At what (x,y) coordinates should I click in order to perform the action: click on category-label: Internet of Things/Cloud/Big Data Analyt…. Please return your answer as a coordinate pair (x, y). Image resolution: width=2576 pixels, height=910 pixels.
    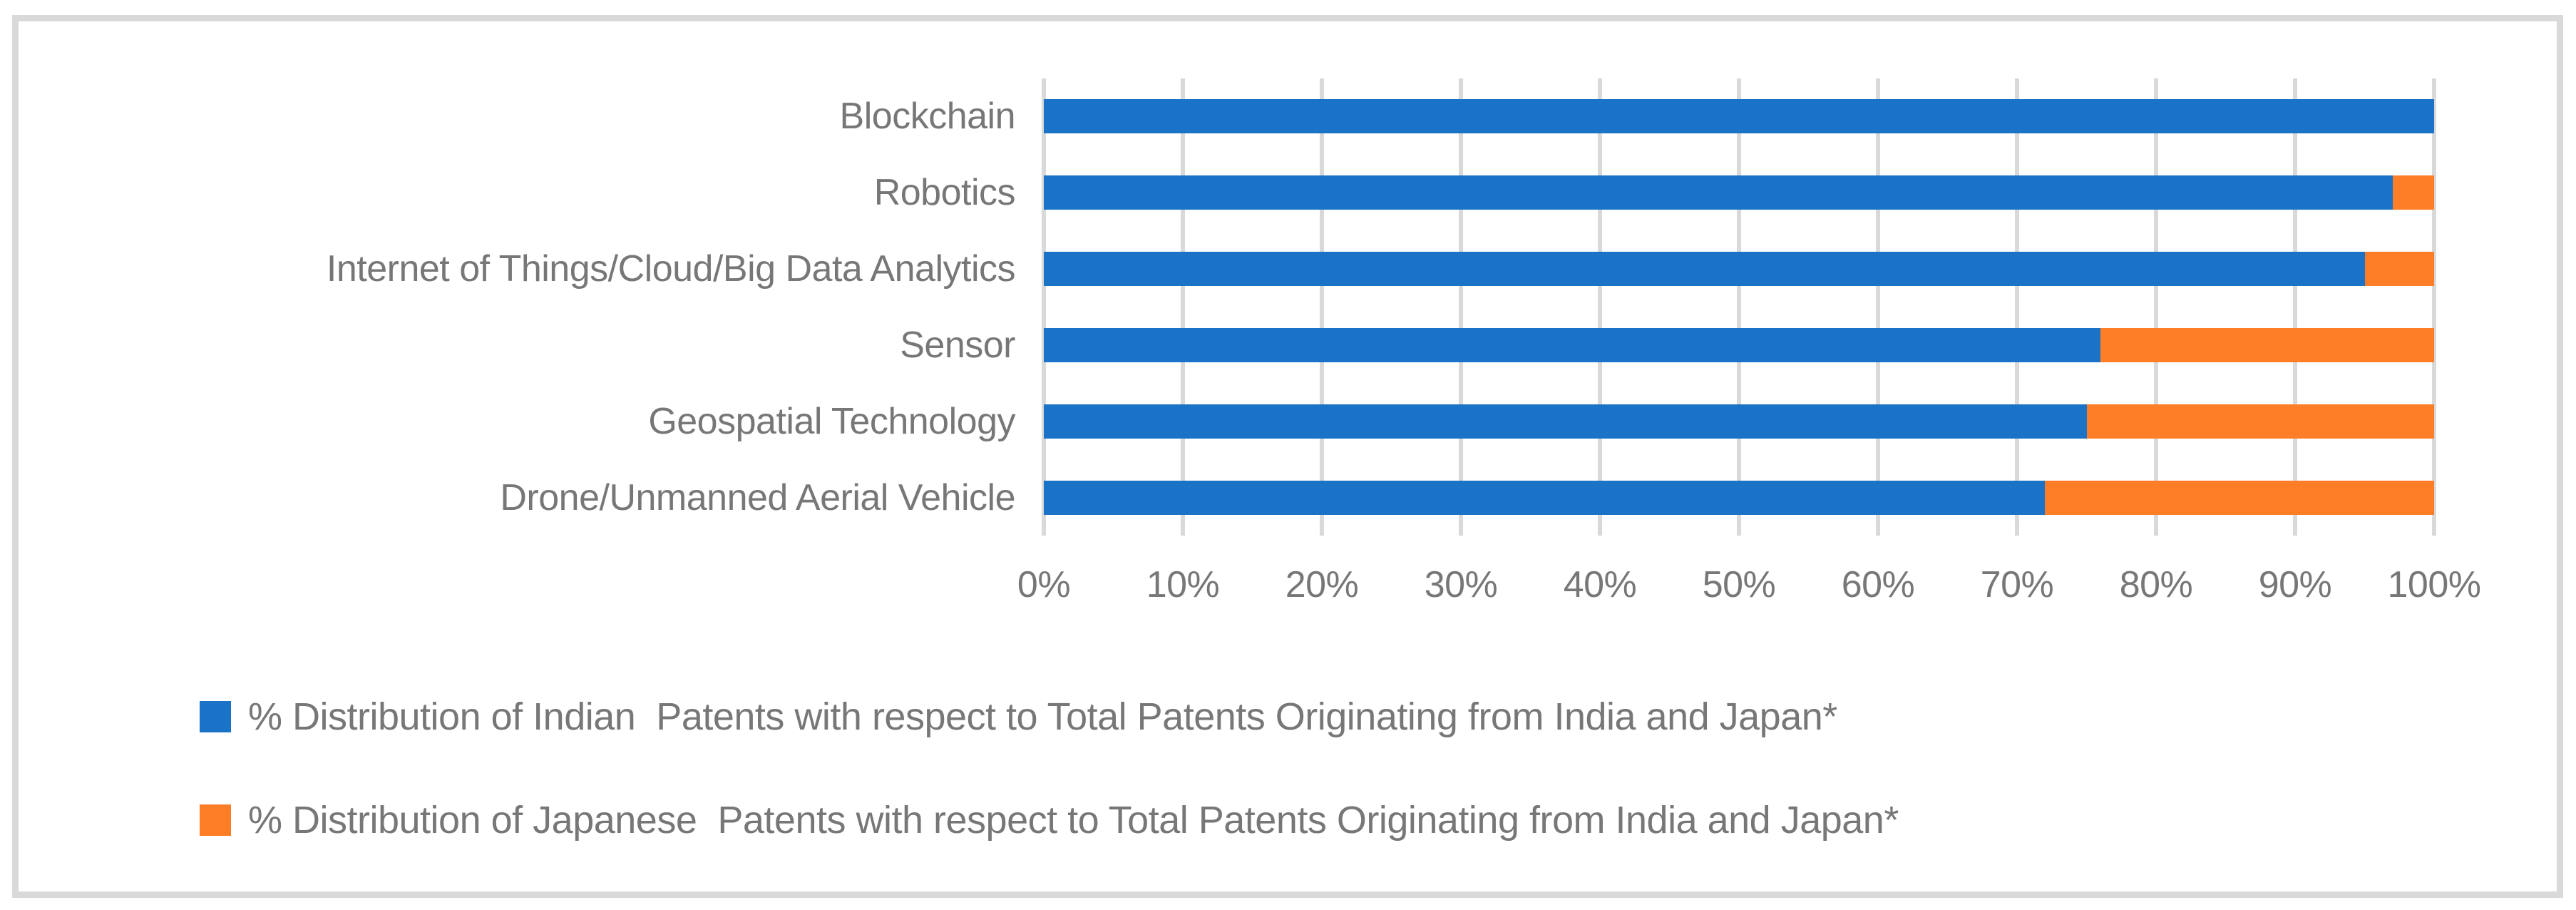
    Looking at the image, I should click on (671, 269).